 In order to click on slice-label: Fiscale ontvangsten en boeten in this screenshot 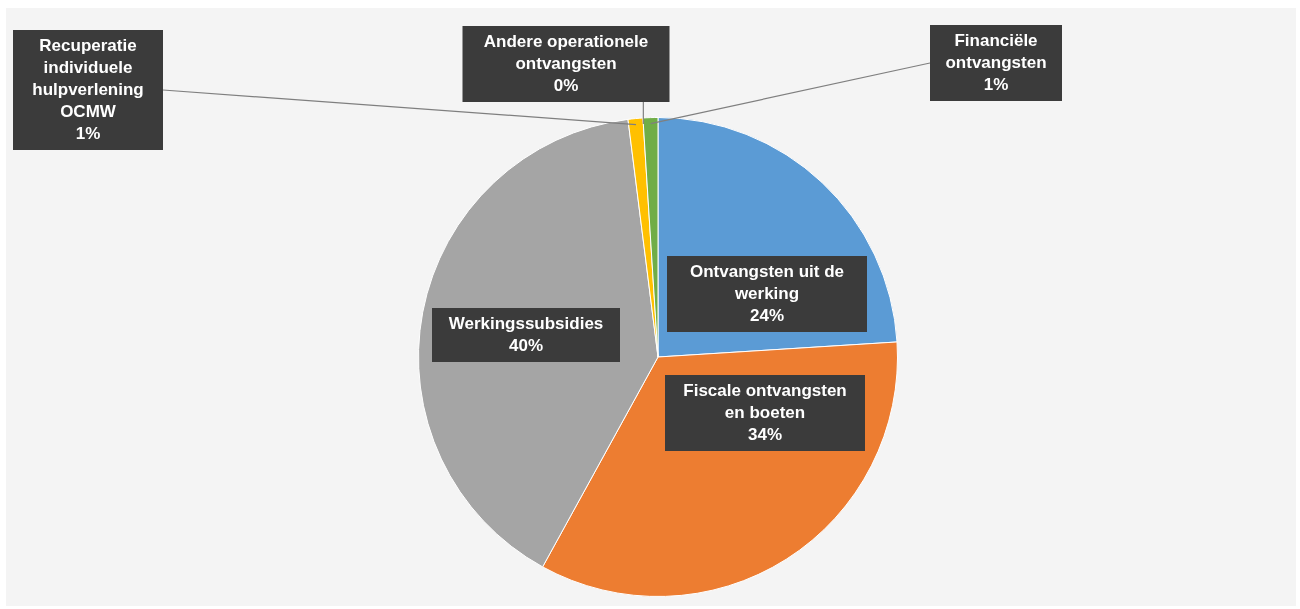, I will do `click(765, 401)`.